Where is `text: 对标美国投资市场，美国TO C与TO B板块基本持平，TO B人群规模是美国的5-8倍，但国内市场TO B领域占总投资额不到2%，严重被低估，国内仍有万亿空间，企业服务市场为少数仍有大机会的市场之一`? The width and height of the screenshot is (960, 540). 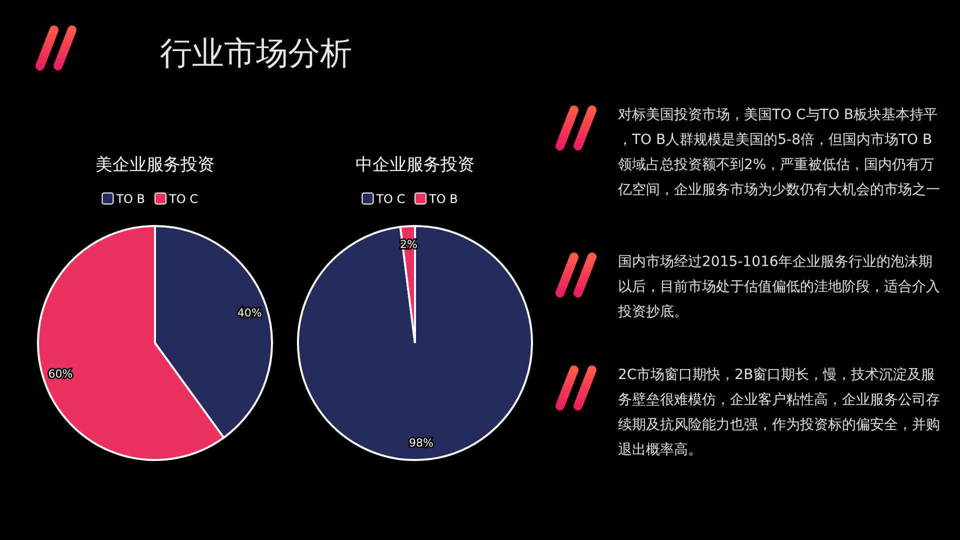
text: 对标美国投资市场，美国TO C与TO B板块基本持平，TO B人群规模是美国的5-8倍，但国内市场TO B领域占总投资额不到2%，严重被低估，国内仍有万亿空间，企业服务市场为少数仍有大机会的市场之一 is located at coordinates (778, 152).